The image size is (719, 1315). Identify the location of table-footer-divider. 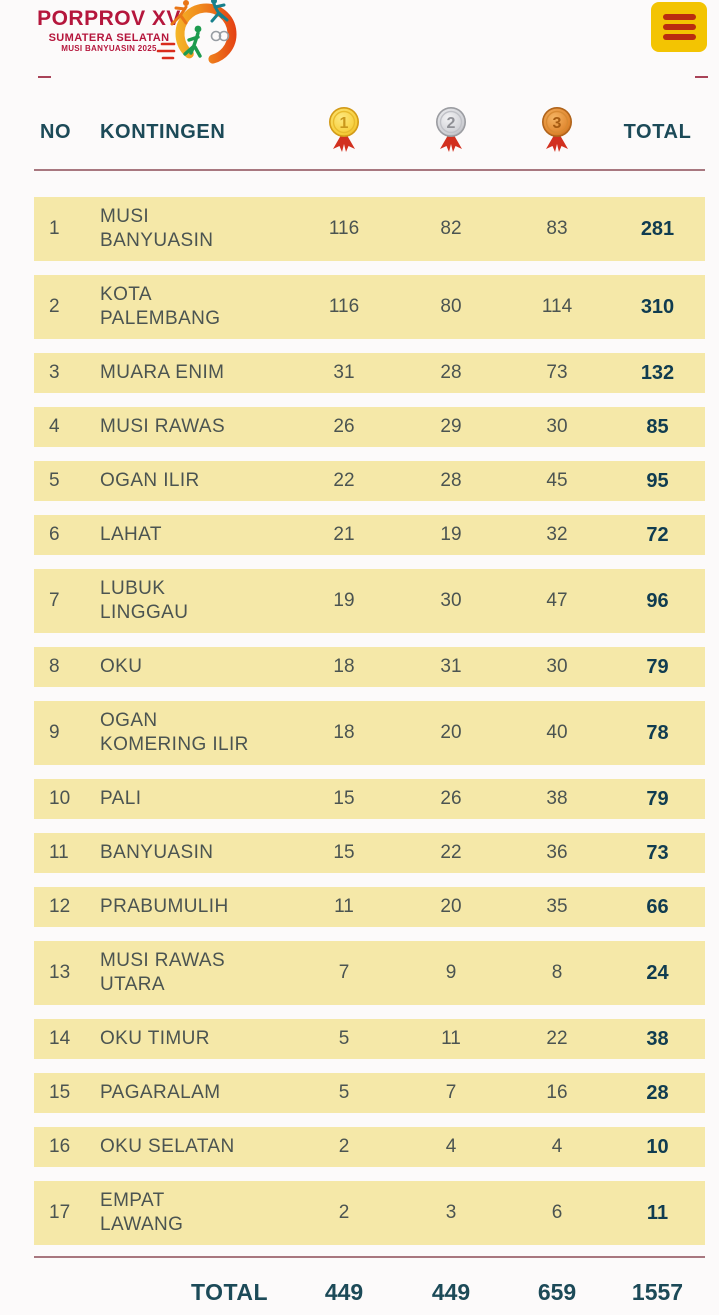
(369, 1257).